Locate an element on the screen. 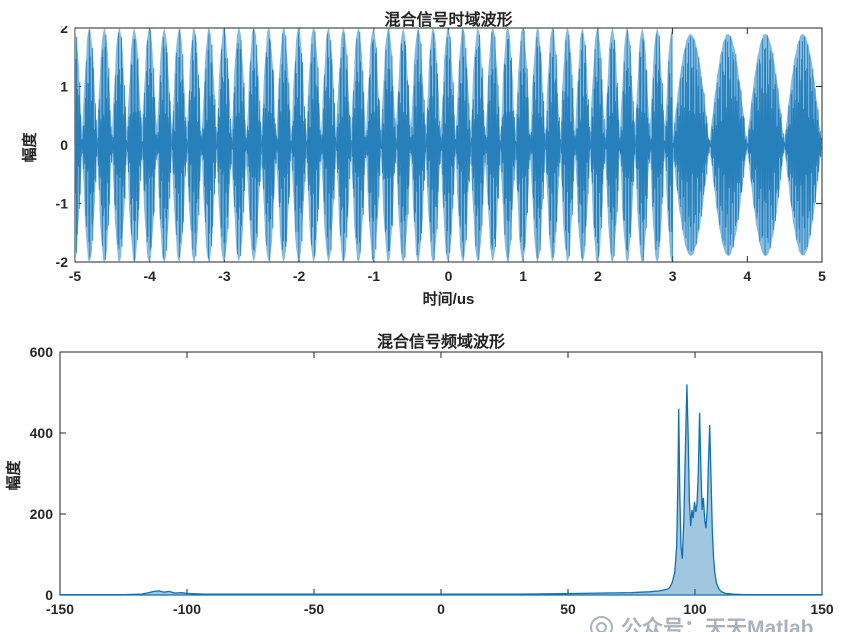  watermark-text: 公众号：天天Matlab is located at coordinates (717, 624).